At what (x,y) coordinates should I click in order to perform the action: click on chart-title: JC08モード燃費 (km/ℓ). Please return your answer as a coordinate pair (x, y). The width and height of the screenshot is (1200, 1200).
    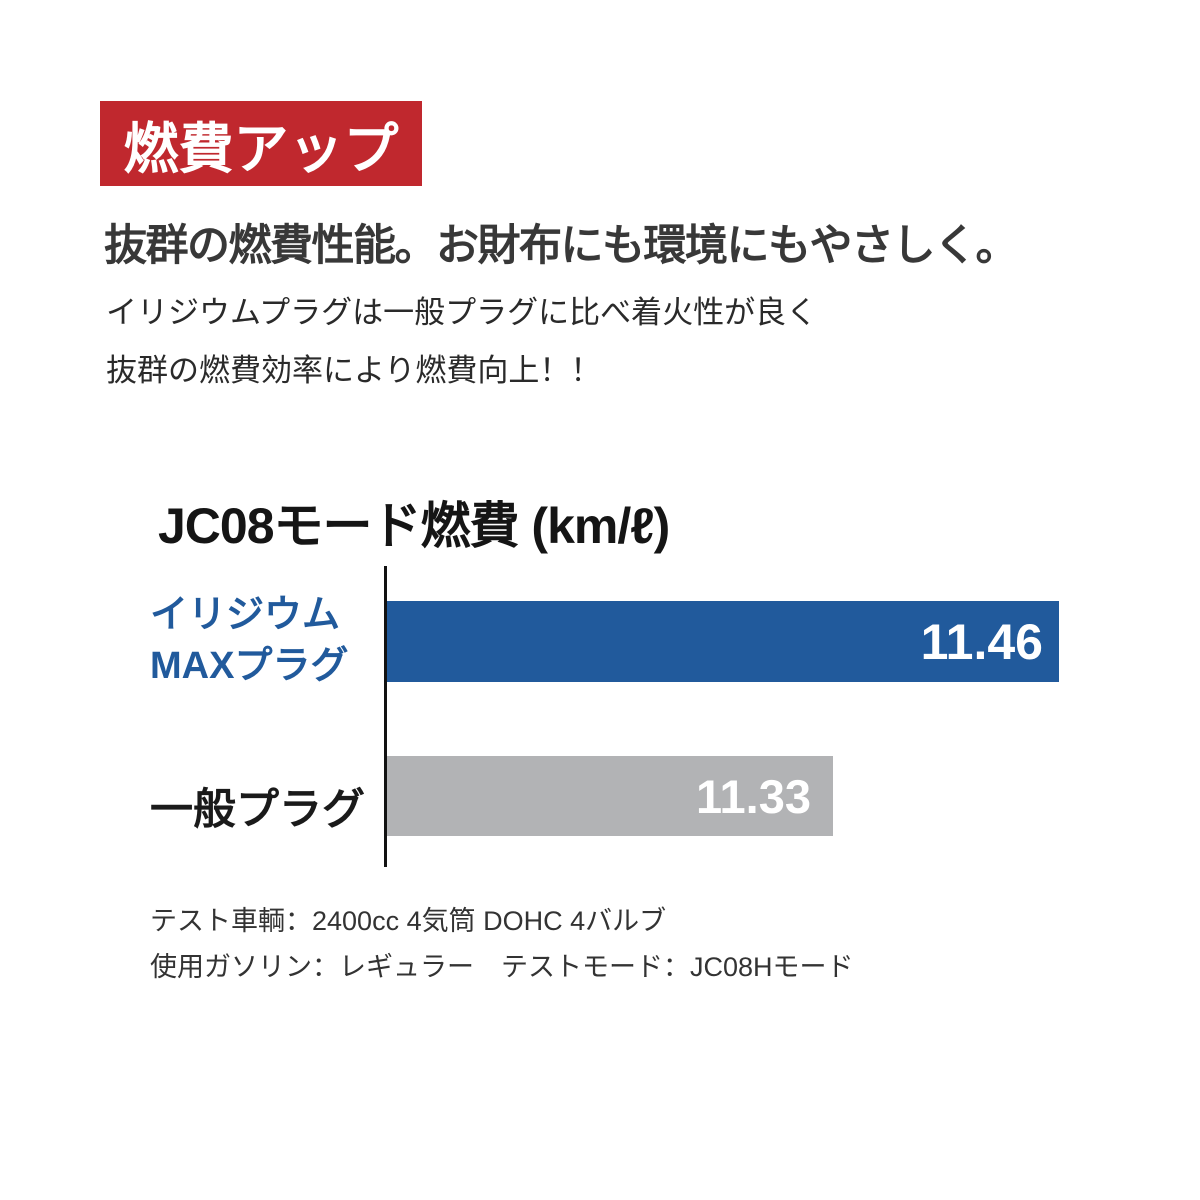
    Looking at the image, I should click on (414, 526).